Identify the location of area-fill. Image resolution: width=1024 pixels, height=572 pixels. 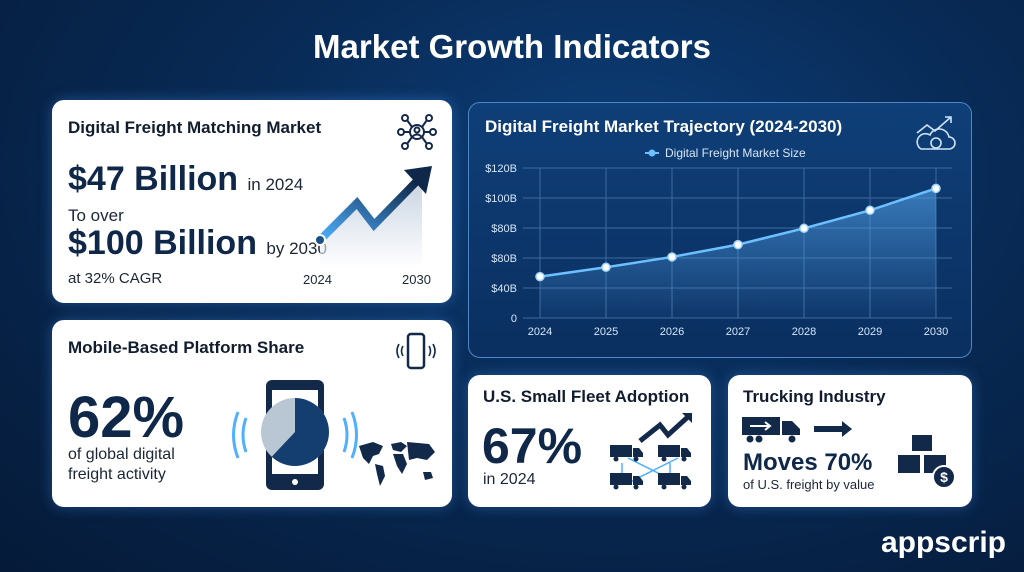
(738, 253).